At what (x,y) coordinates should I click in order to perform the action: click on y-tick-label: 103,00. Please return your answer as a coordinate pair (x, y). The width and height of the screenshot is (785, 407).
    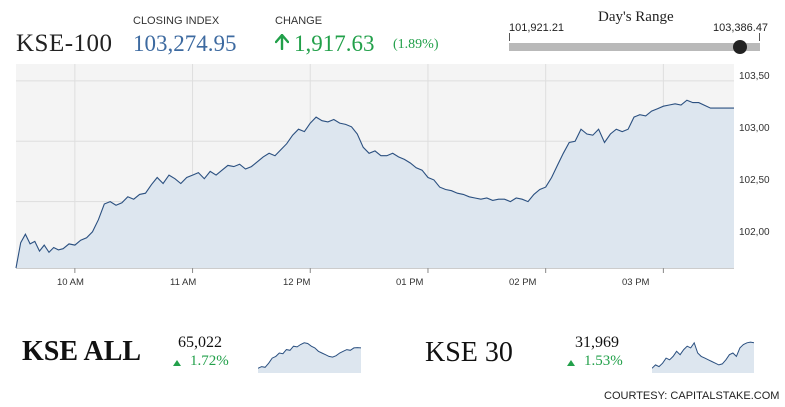
    Looking at the image, I should click on (754, 128).